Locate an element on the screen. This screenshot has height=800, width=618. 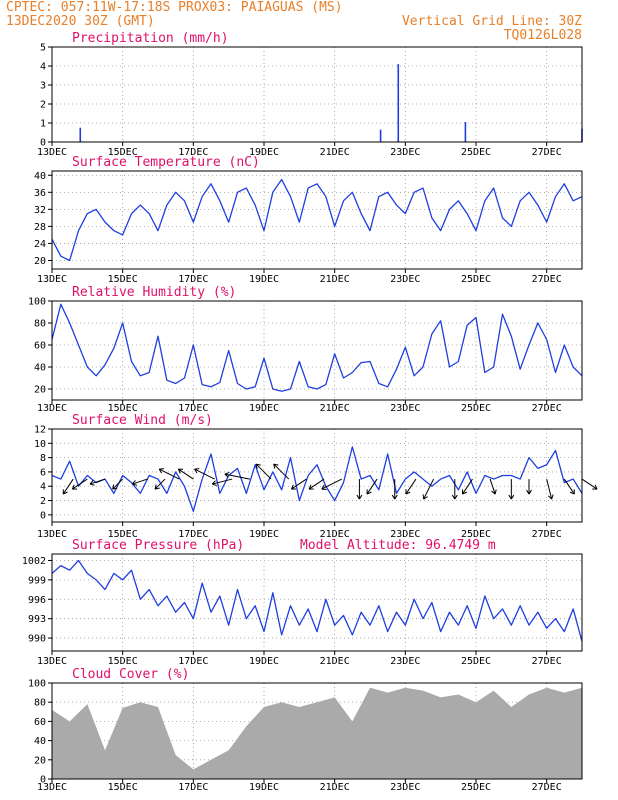
y-tick-label: 3 is located at coordinates (43, 86).